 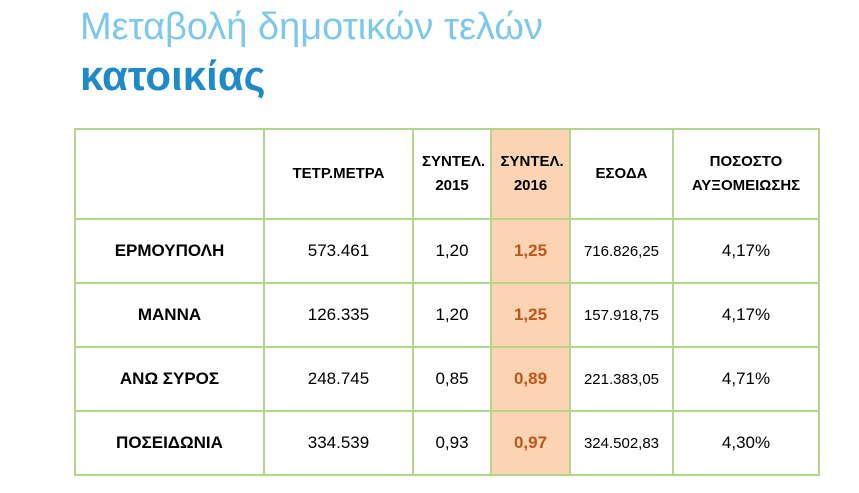 I want to click on cell-revenue: 716.826,25, so click(x=621, y=251).